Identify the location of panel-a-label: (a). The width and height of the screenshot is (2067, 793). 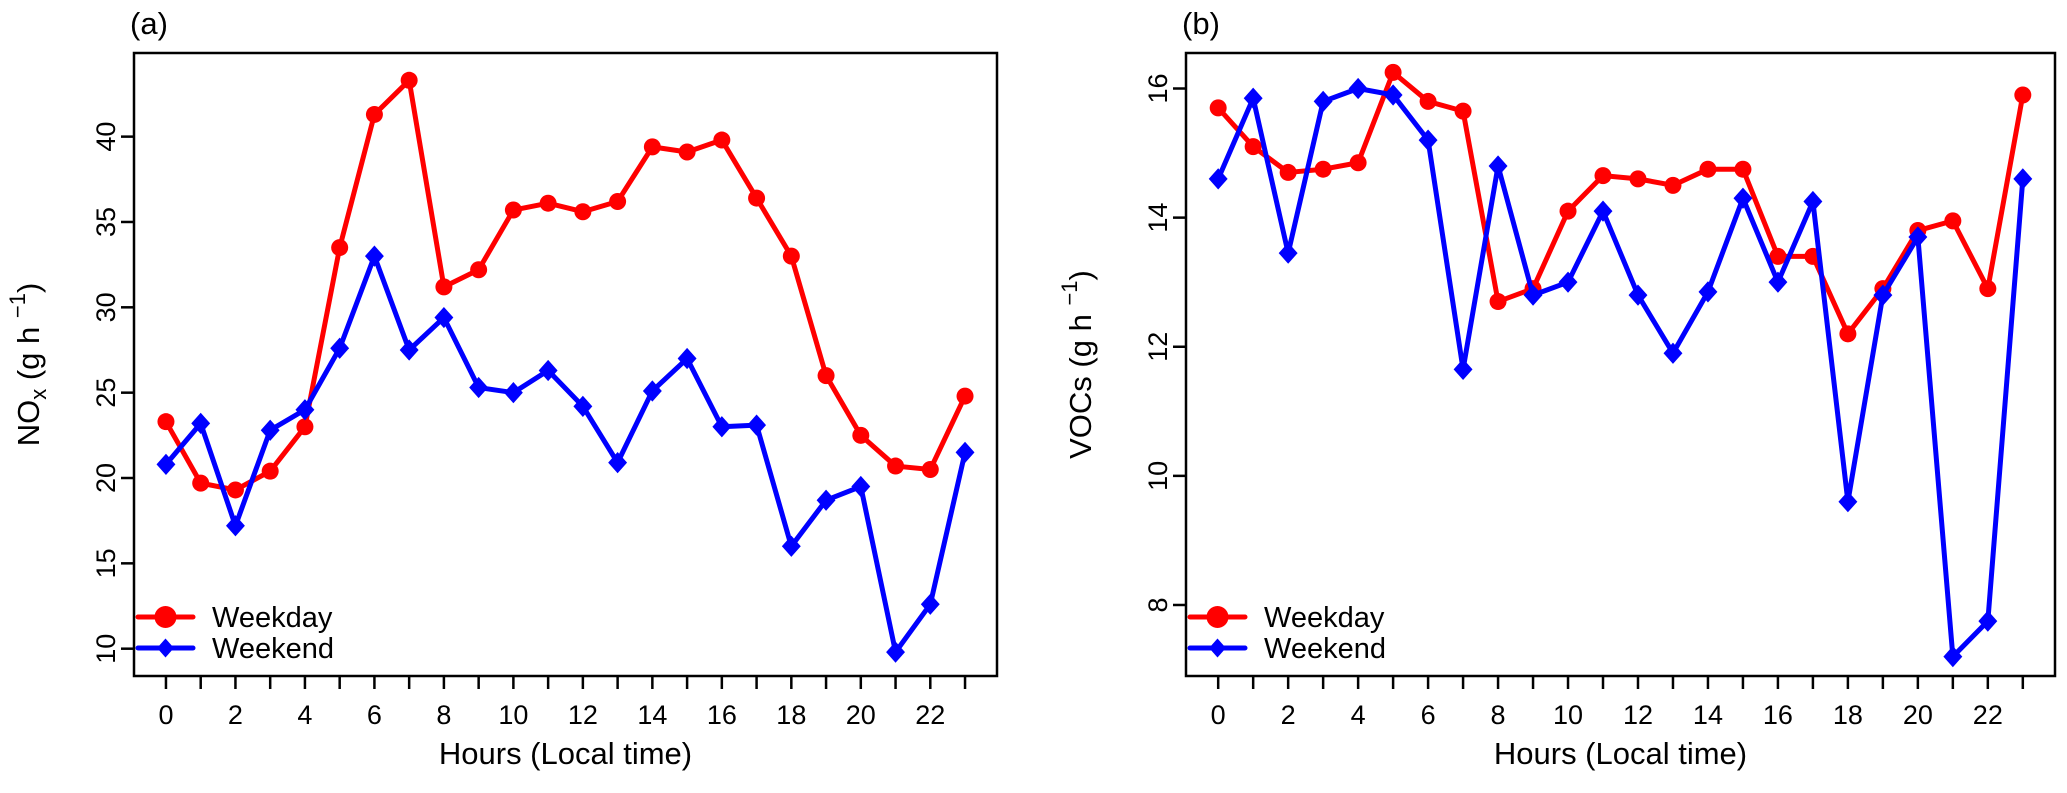
(149, 23).